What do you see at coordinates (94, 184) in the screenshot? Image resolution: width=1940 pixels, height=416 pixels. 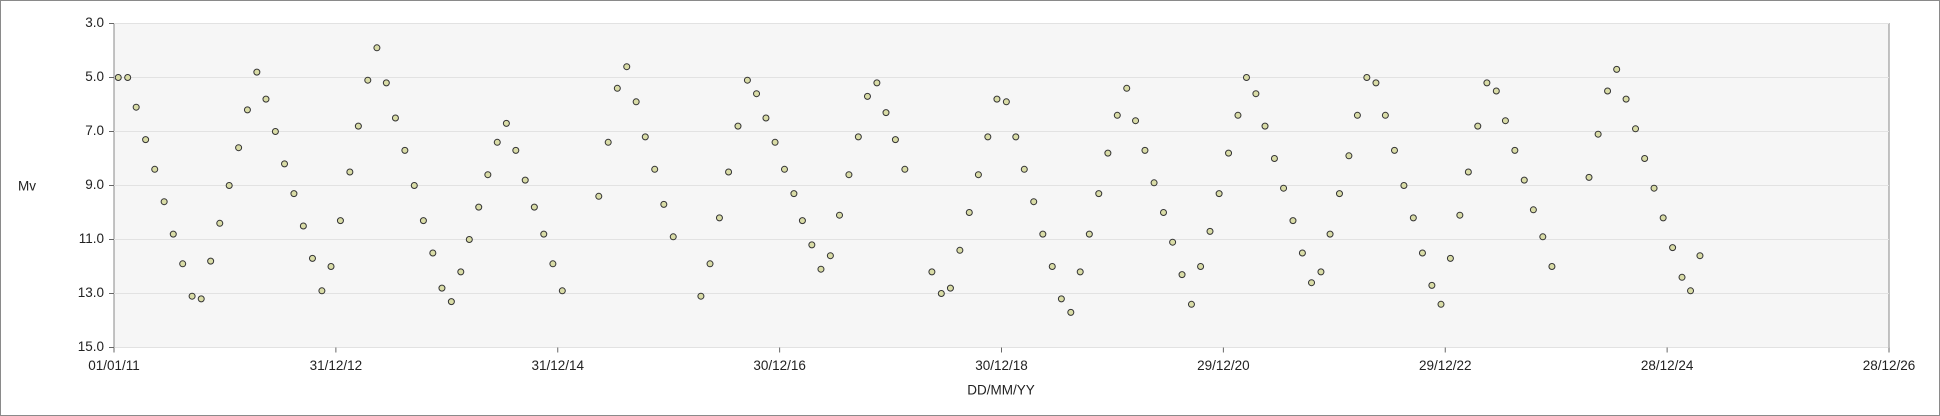 I see `y-tick-label: 9.0` at bounding box center [94, 184].